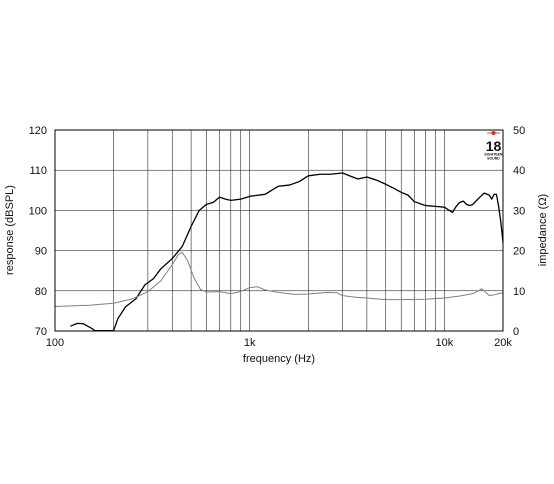  Describe the element at coordinates (519, 252) in the screenshot. I see `y2-tick-label: 20` at that location.